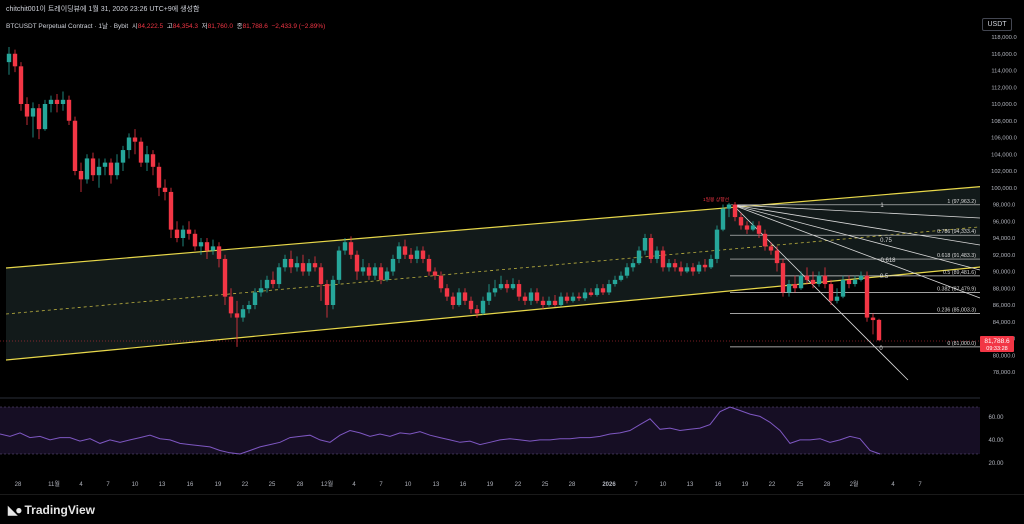  Describe the element at coordinates (1004, 356) in the screenshot. I see `price-tick-label: 80,000.0` at that location.